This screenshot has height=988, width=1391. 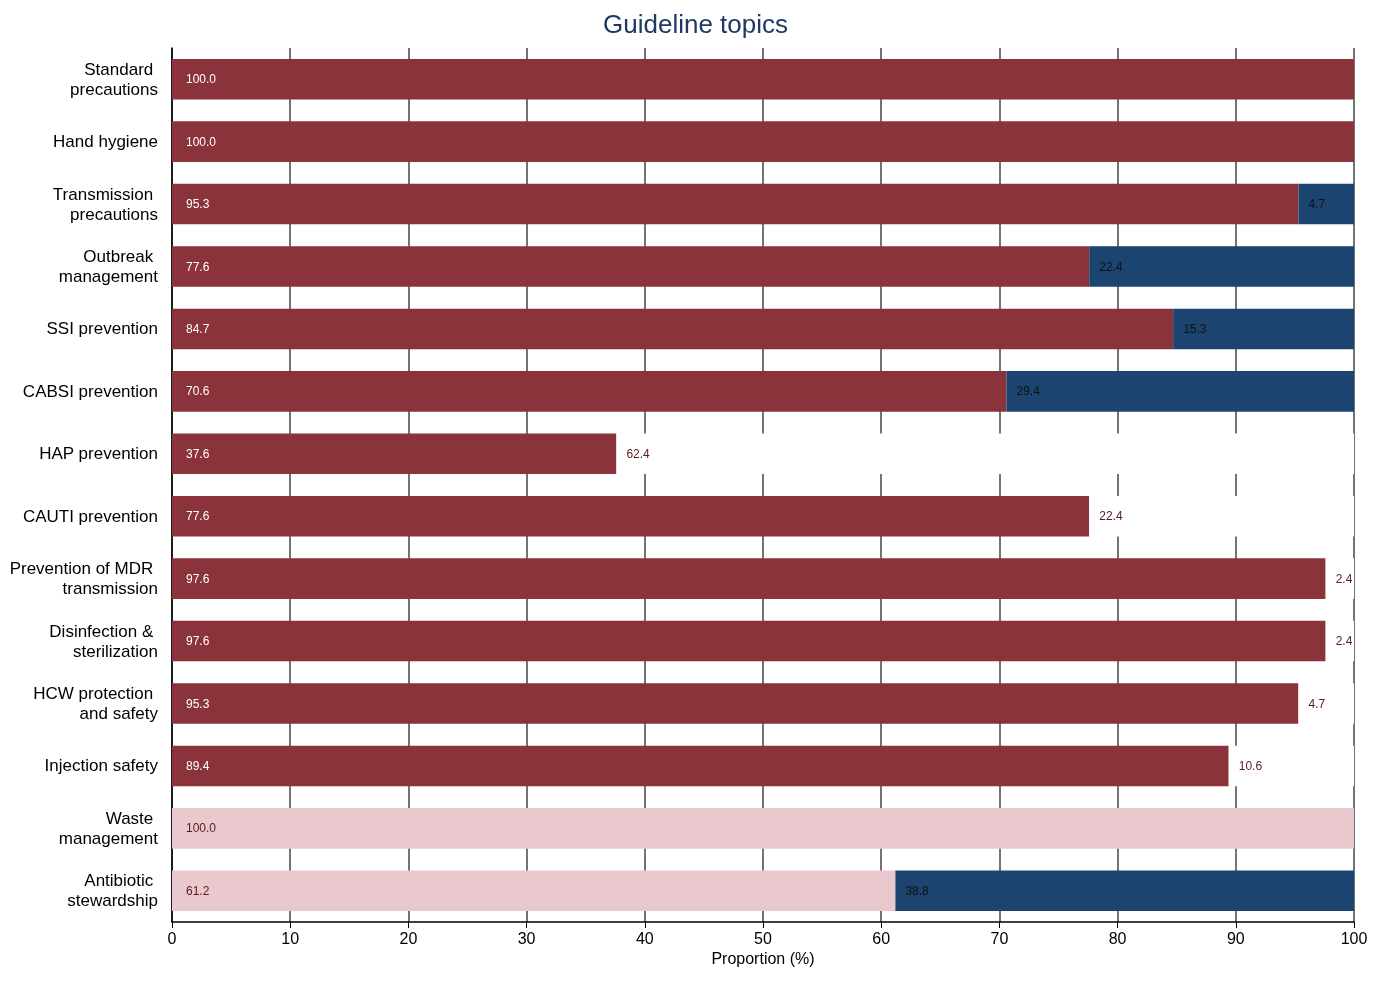 I want to click on x-tick-label: 0, so click(x=172, y=938).